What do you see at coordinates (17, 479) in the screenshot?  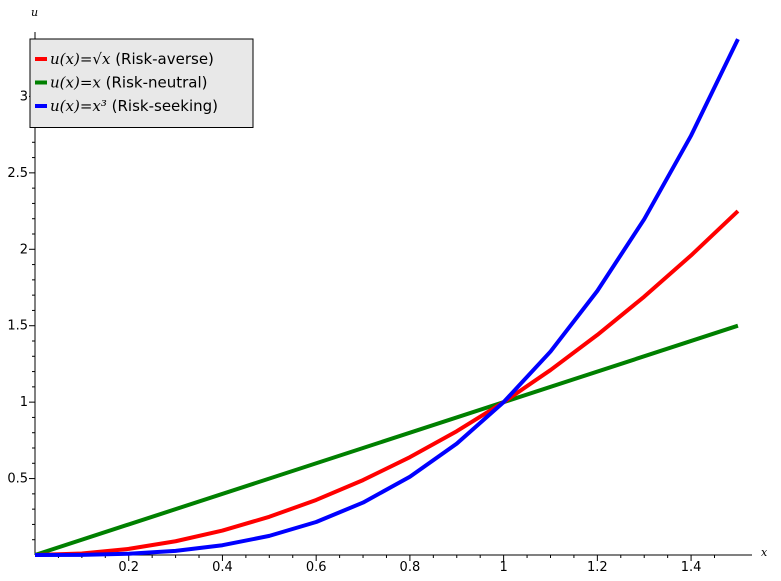 I see `y-tick-label: 0.5` at bounding box center [17, 479].